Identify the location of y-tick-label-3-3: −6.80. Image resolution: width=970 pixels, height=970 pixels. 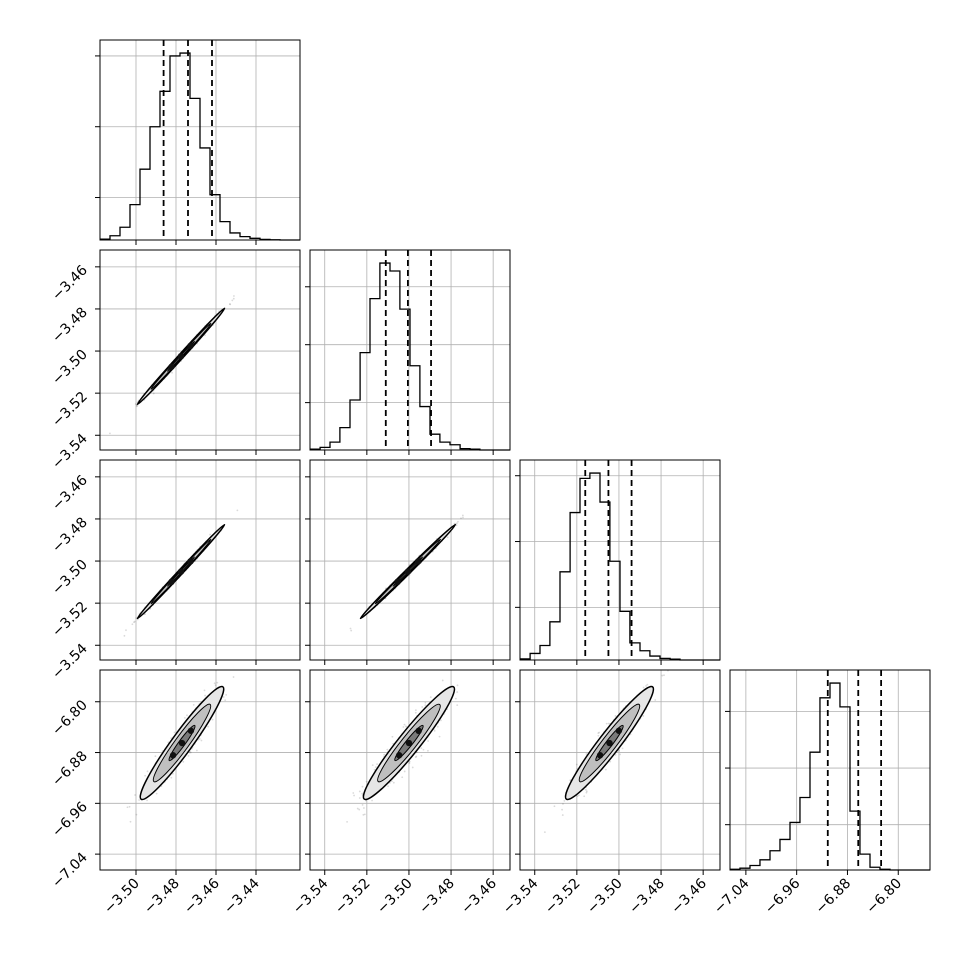
(70, 718).